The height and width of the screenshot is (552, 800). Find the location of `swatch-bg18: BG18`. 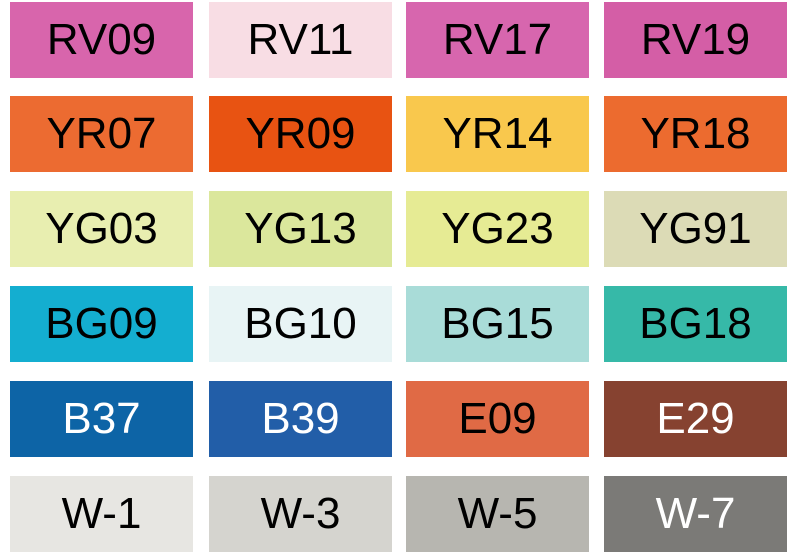

swatch-bg18: BG18 is located at coordinates (695, 324).